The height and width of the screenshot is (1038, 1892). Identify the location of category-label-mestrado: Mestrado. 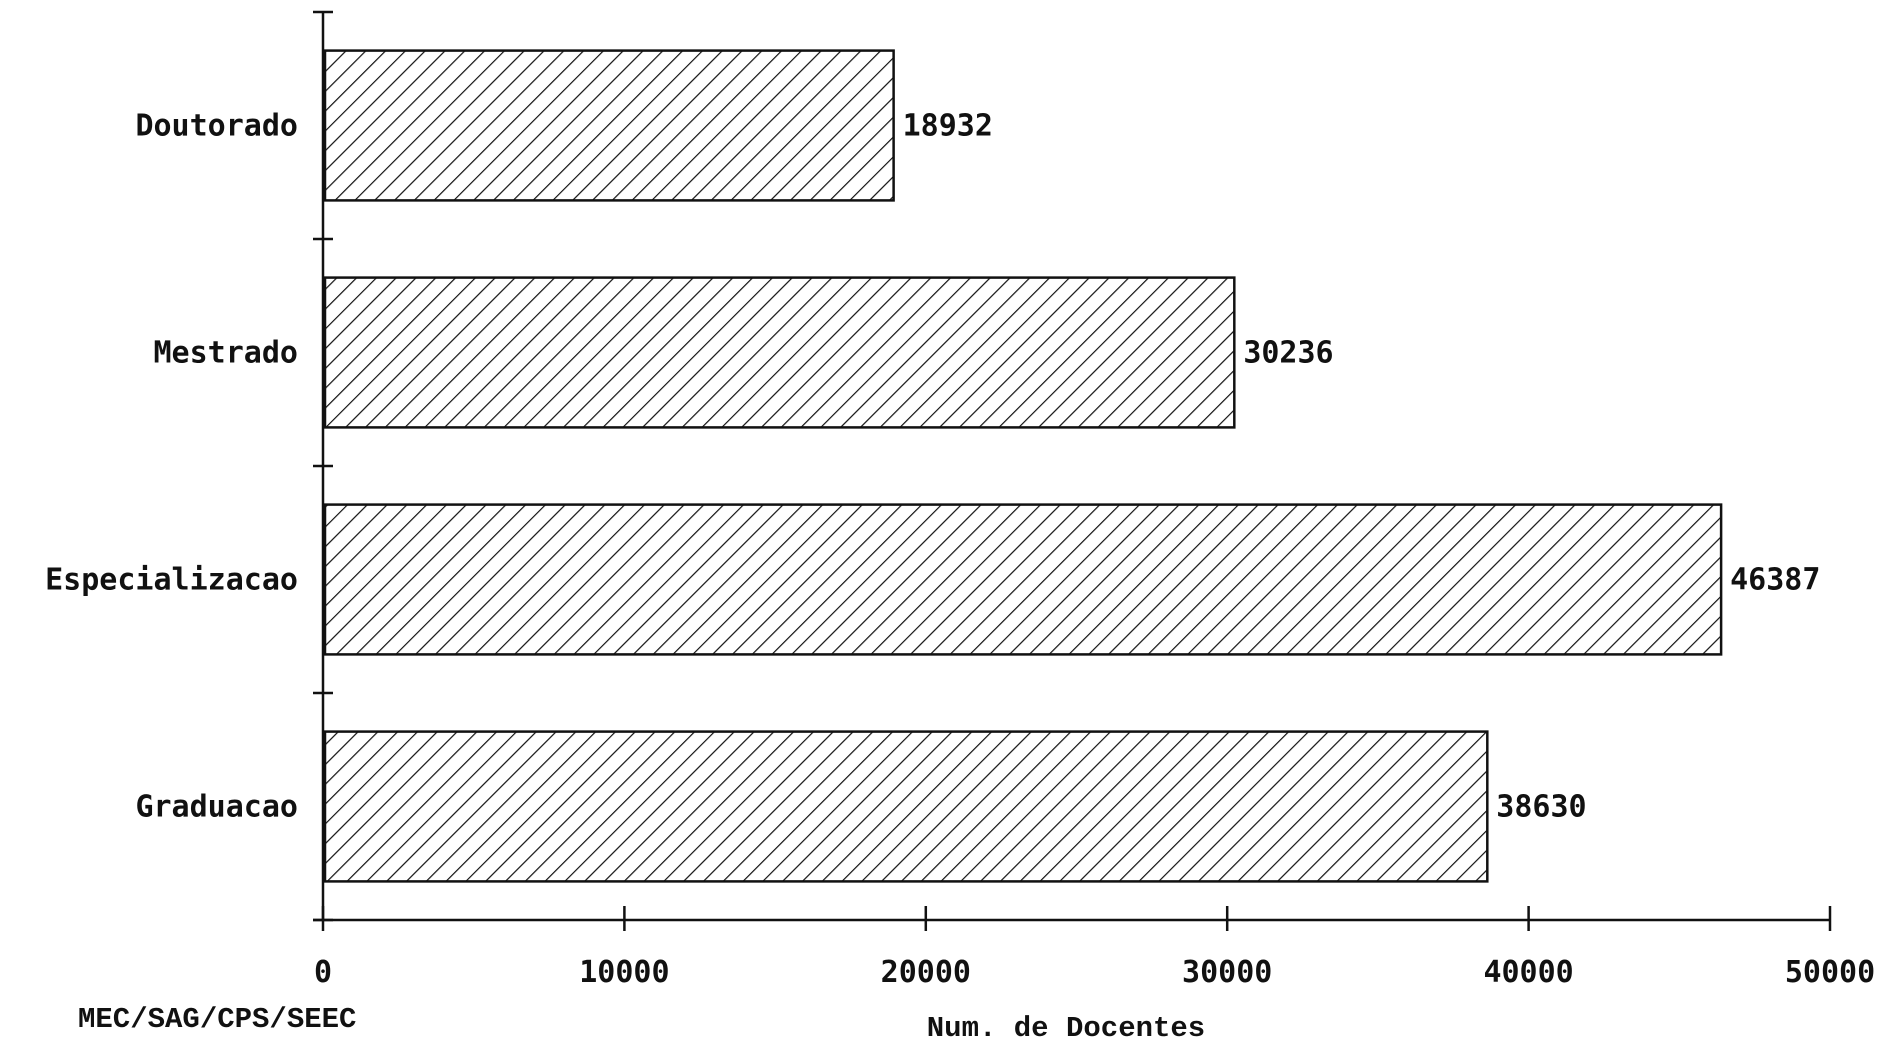
(226, 353).